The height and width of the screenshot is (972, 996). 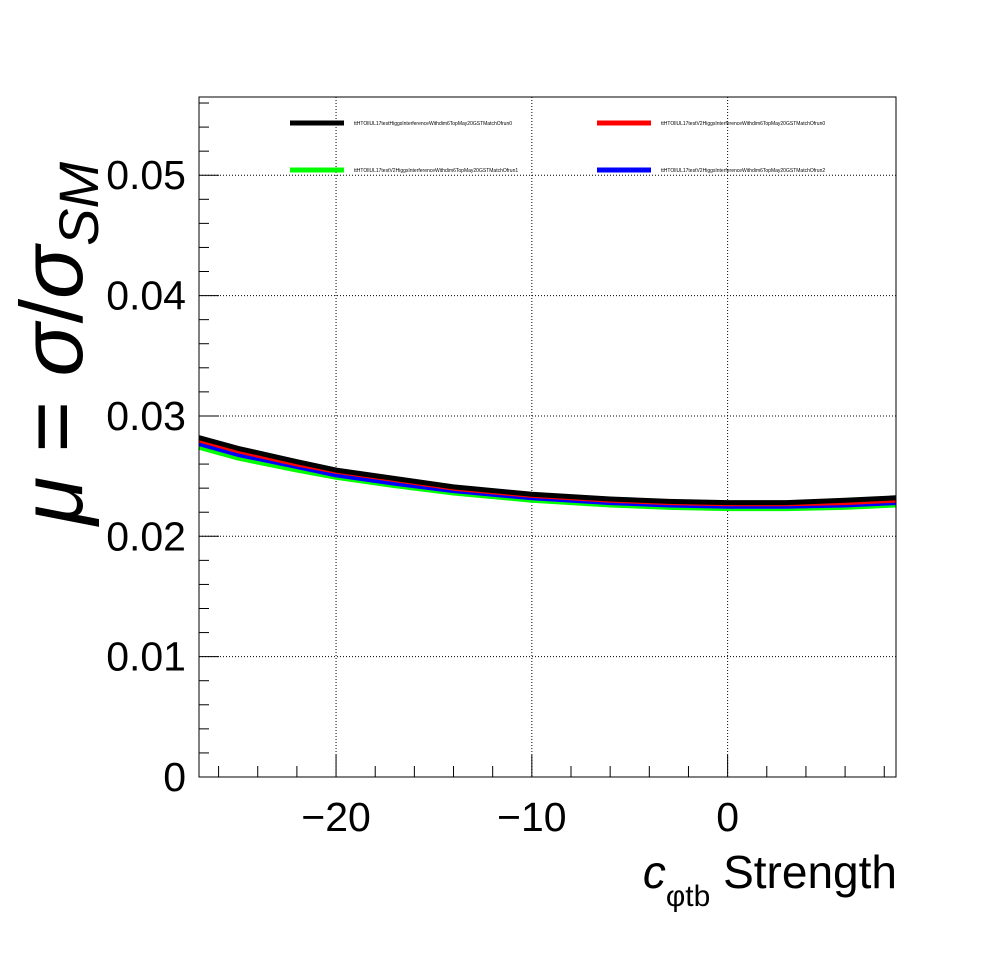 What do you see at coordinates (532, 817) in the screenshot?
I see `x-tick-label: −10` at bounding box center [532, 817].